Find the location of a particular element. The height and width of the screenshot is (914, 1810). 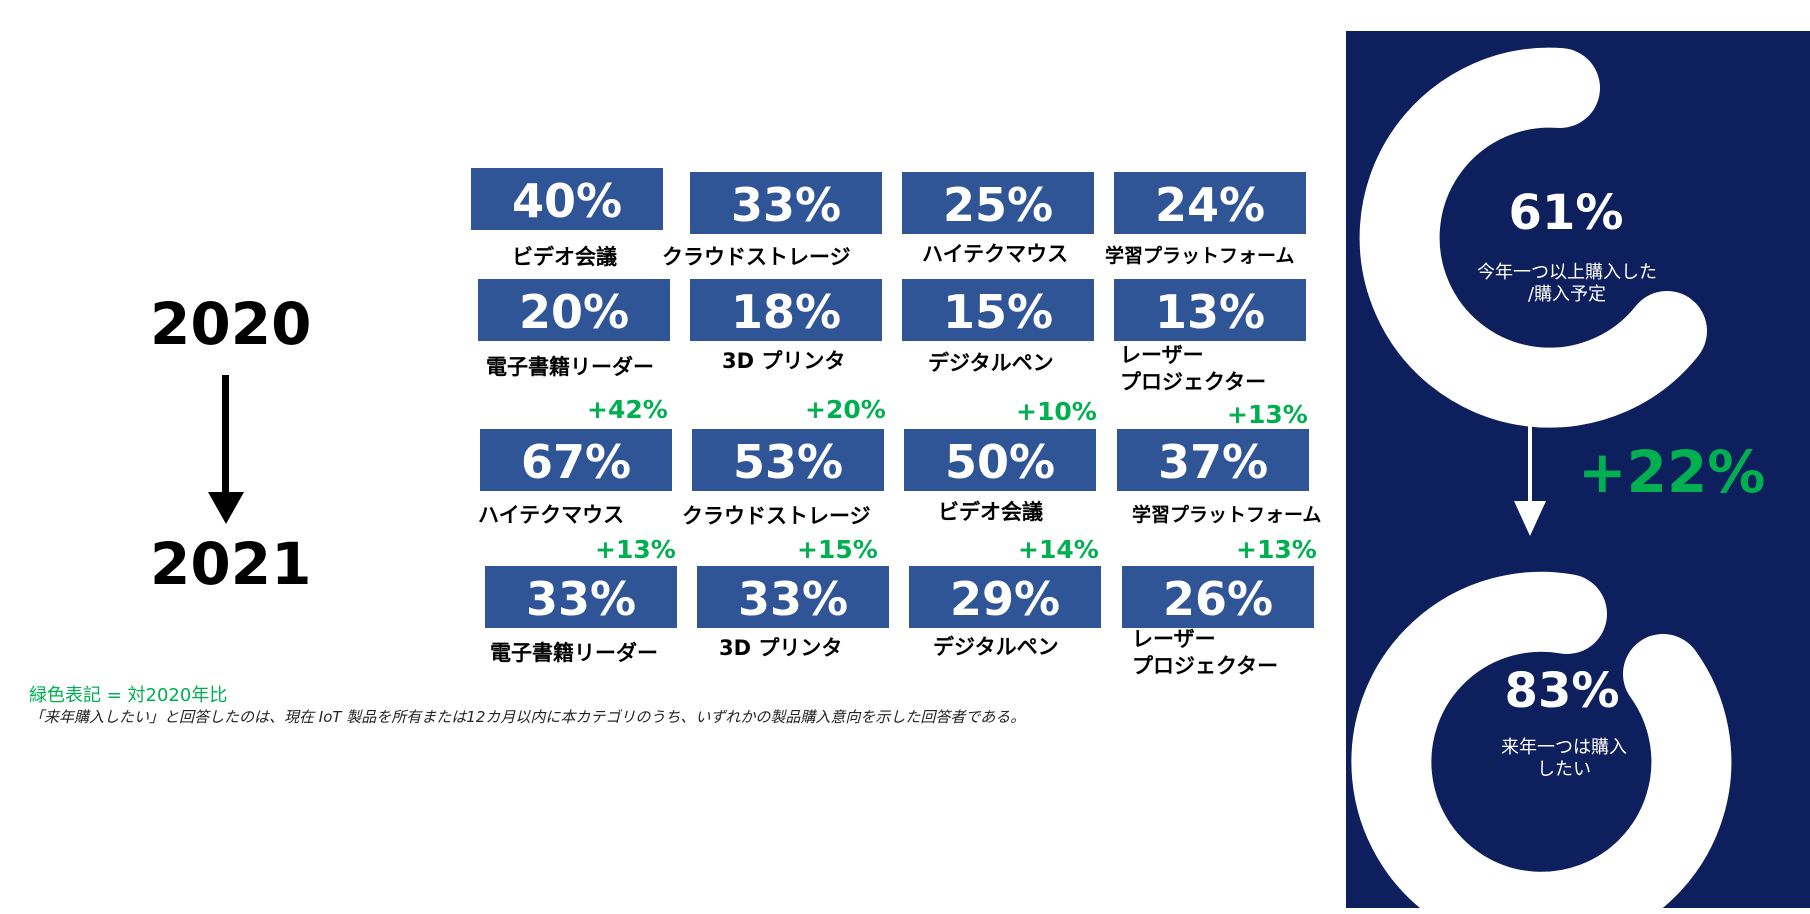

donut-2021-value: 83% is located at coordinates (1562, 691).